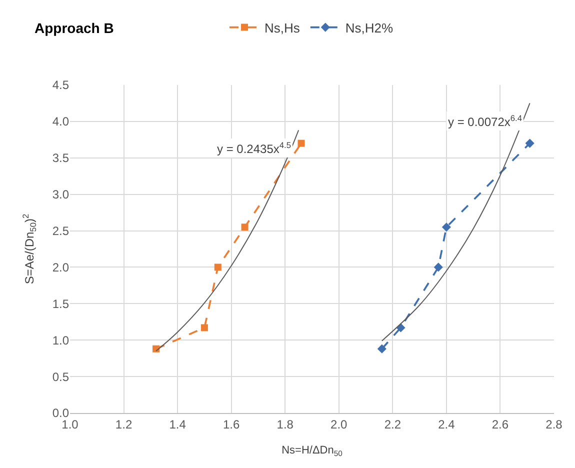 The width and height of the screenshot is (575, 468). I want to click on x-tick-label: 1.2, so click(123, 424).